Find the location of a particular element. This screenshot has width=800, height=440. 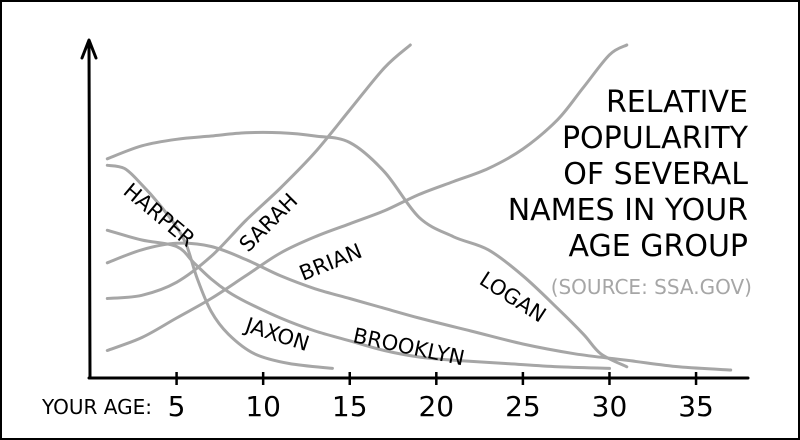

x-ticks: 5 10 15 20 25 30 35 is located at coordinates (441, 397).